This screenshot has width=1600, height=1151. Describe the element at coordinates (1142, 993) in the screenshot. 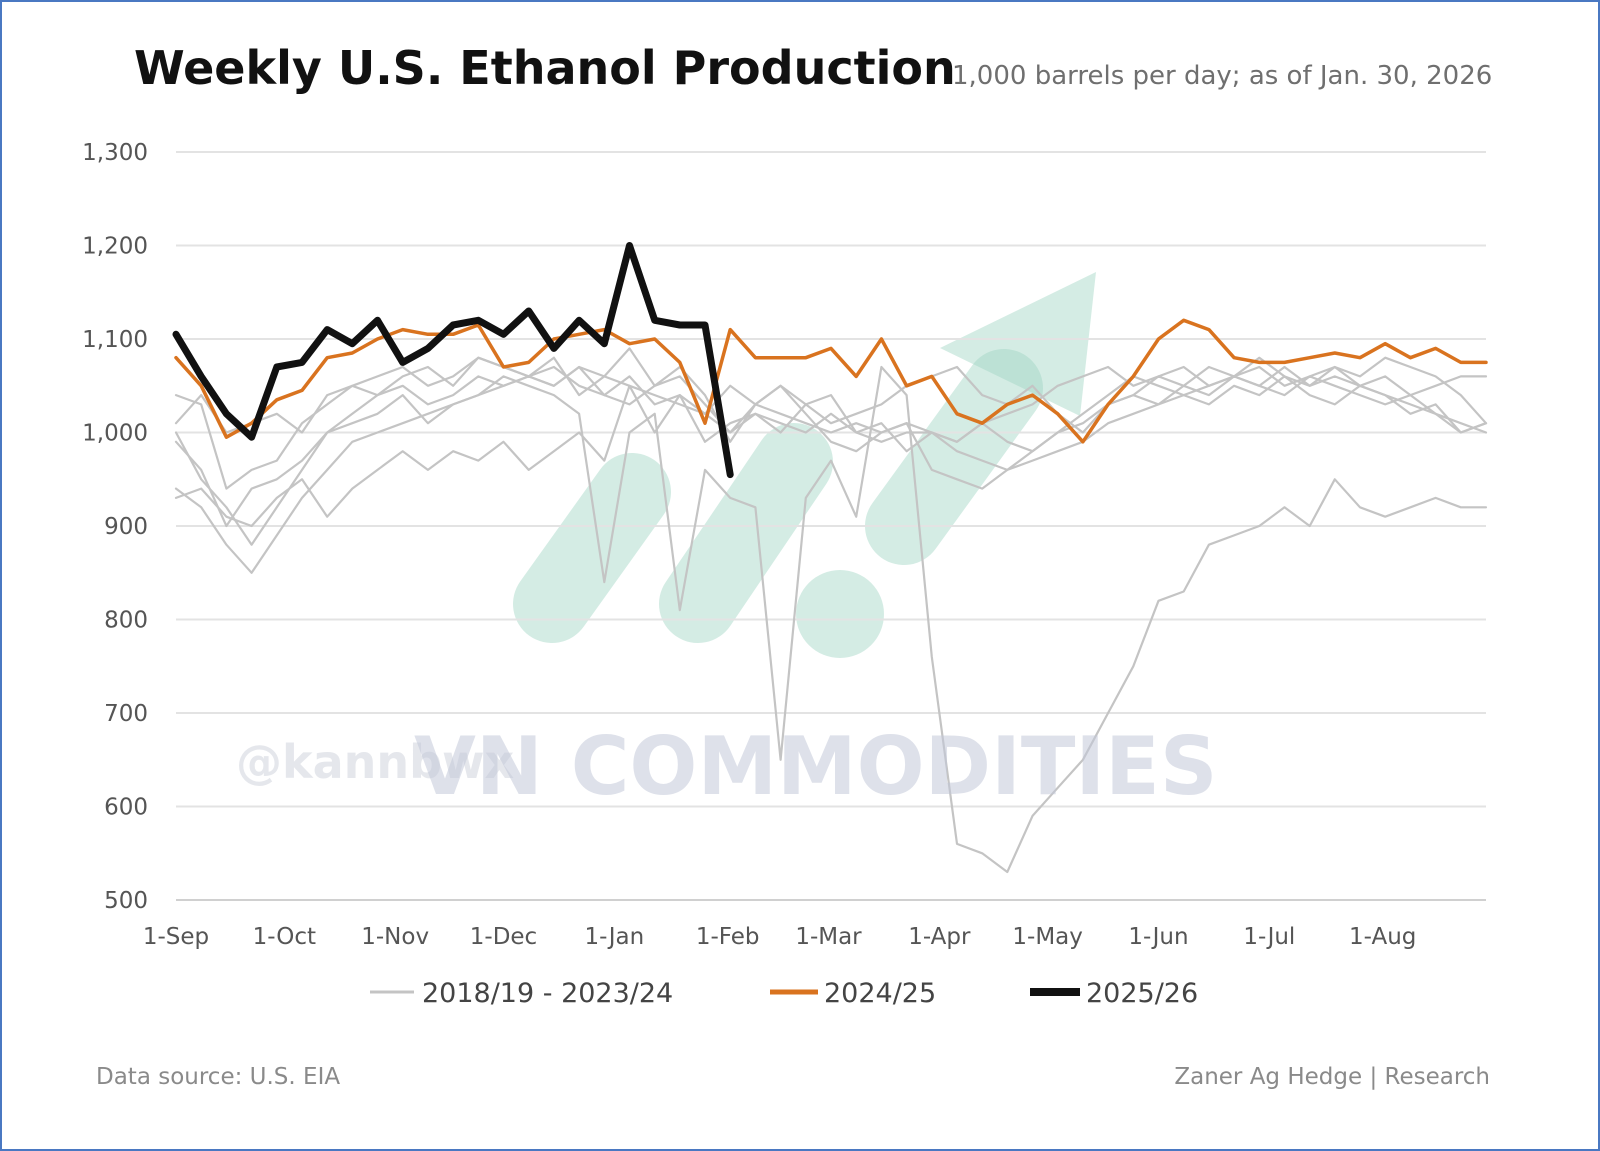

I see `legend-label-2025: 2025/26` at that location.